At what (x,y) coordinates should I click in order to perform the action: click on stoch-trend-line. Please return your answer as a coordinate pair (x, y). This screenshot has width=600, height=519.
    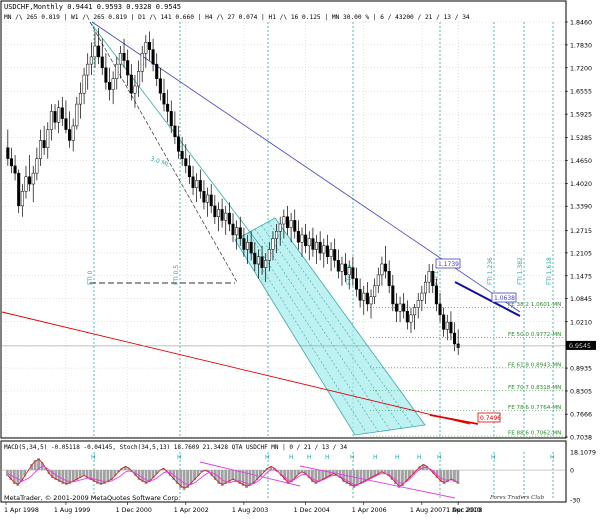
    Looking at the image, I should click on (250, 474).